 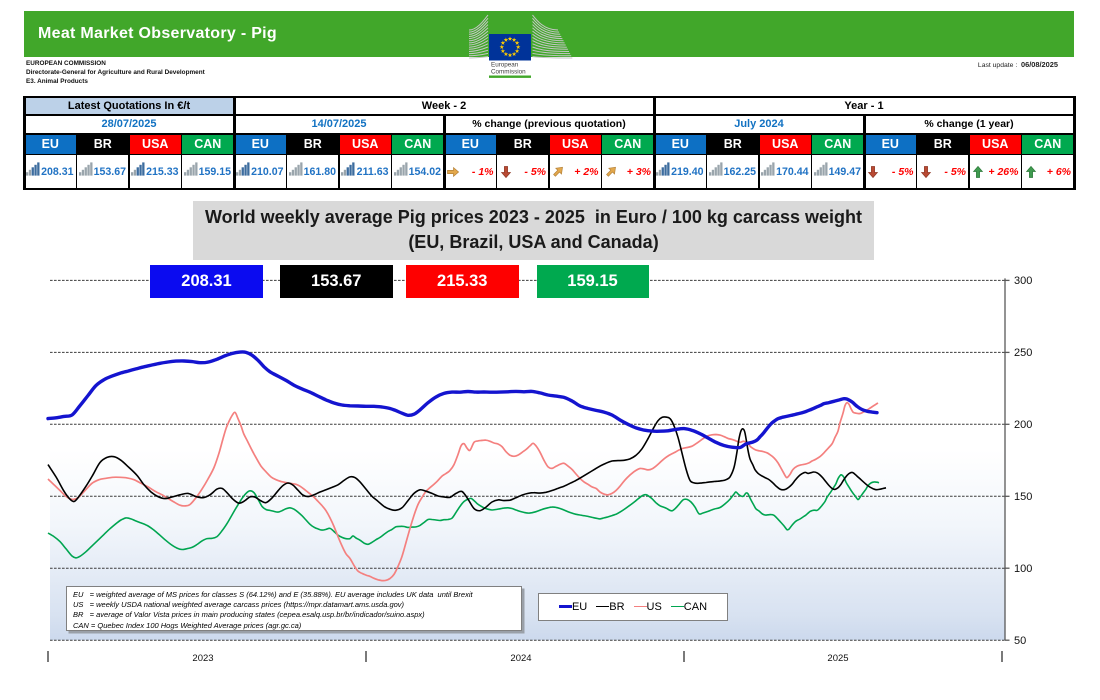 What do you see at coordinates (1023, 497) in the screenshot?
I see `svg-text: 150` at bounding box center [1023, 497].